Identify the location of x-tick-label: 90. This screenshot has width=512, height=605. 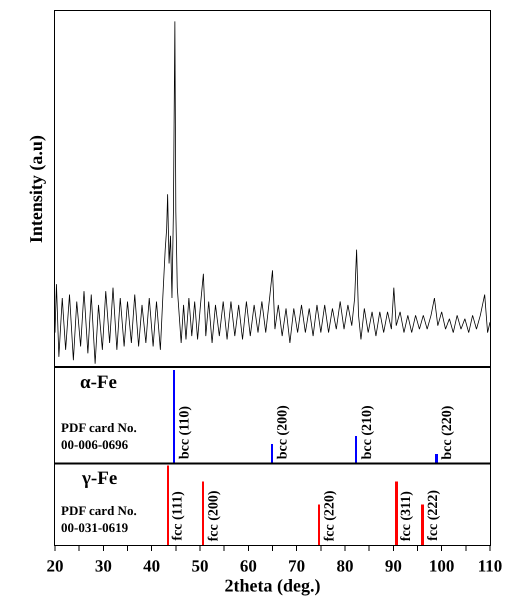
(393, 566).